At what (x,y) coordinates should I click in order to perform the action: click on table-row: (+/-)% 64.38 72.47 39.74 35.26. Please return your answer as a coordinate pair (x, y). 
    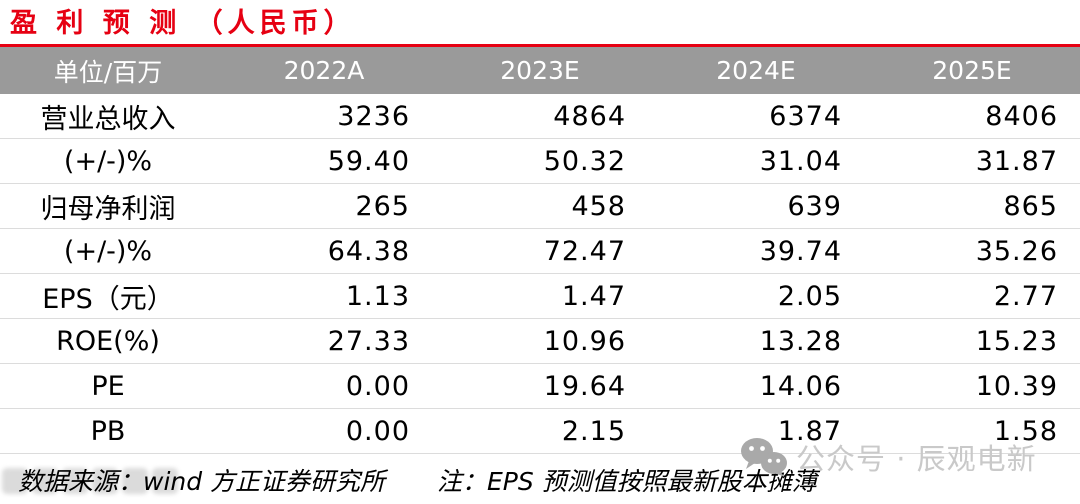
    Looking at the image, I should click on (540, 251).